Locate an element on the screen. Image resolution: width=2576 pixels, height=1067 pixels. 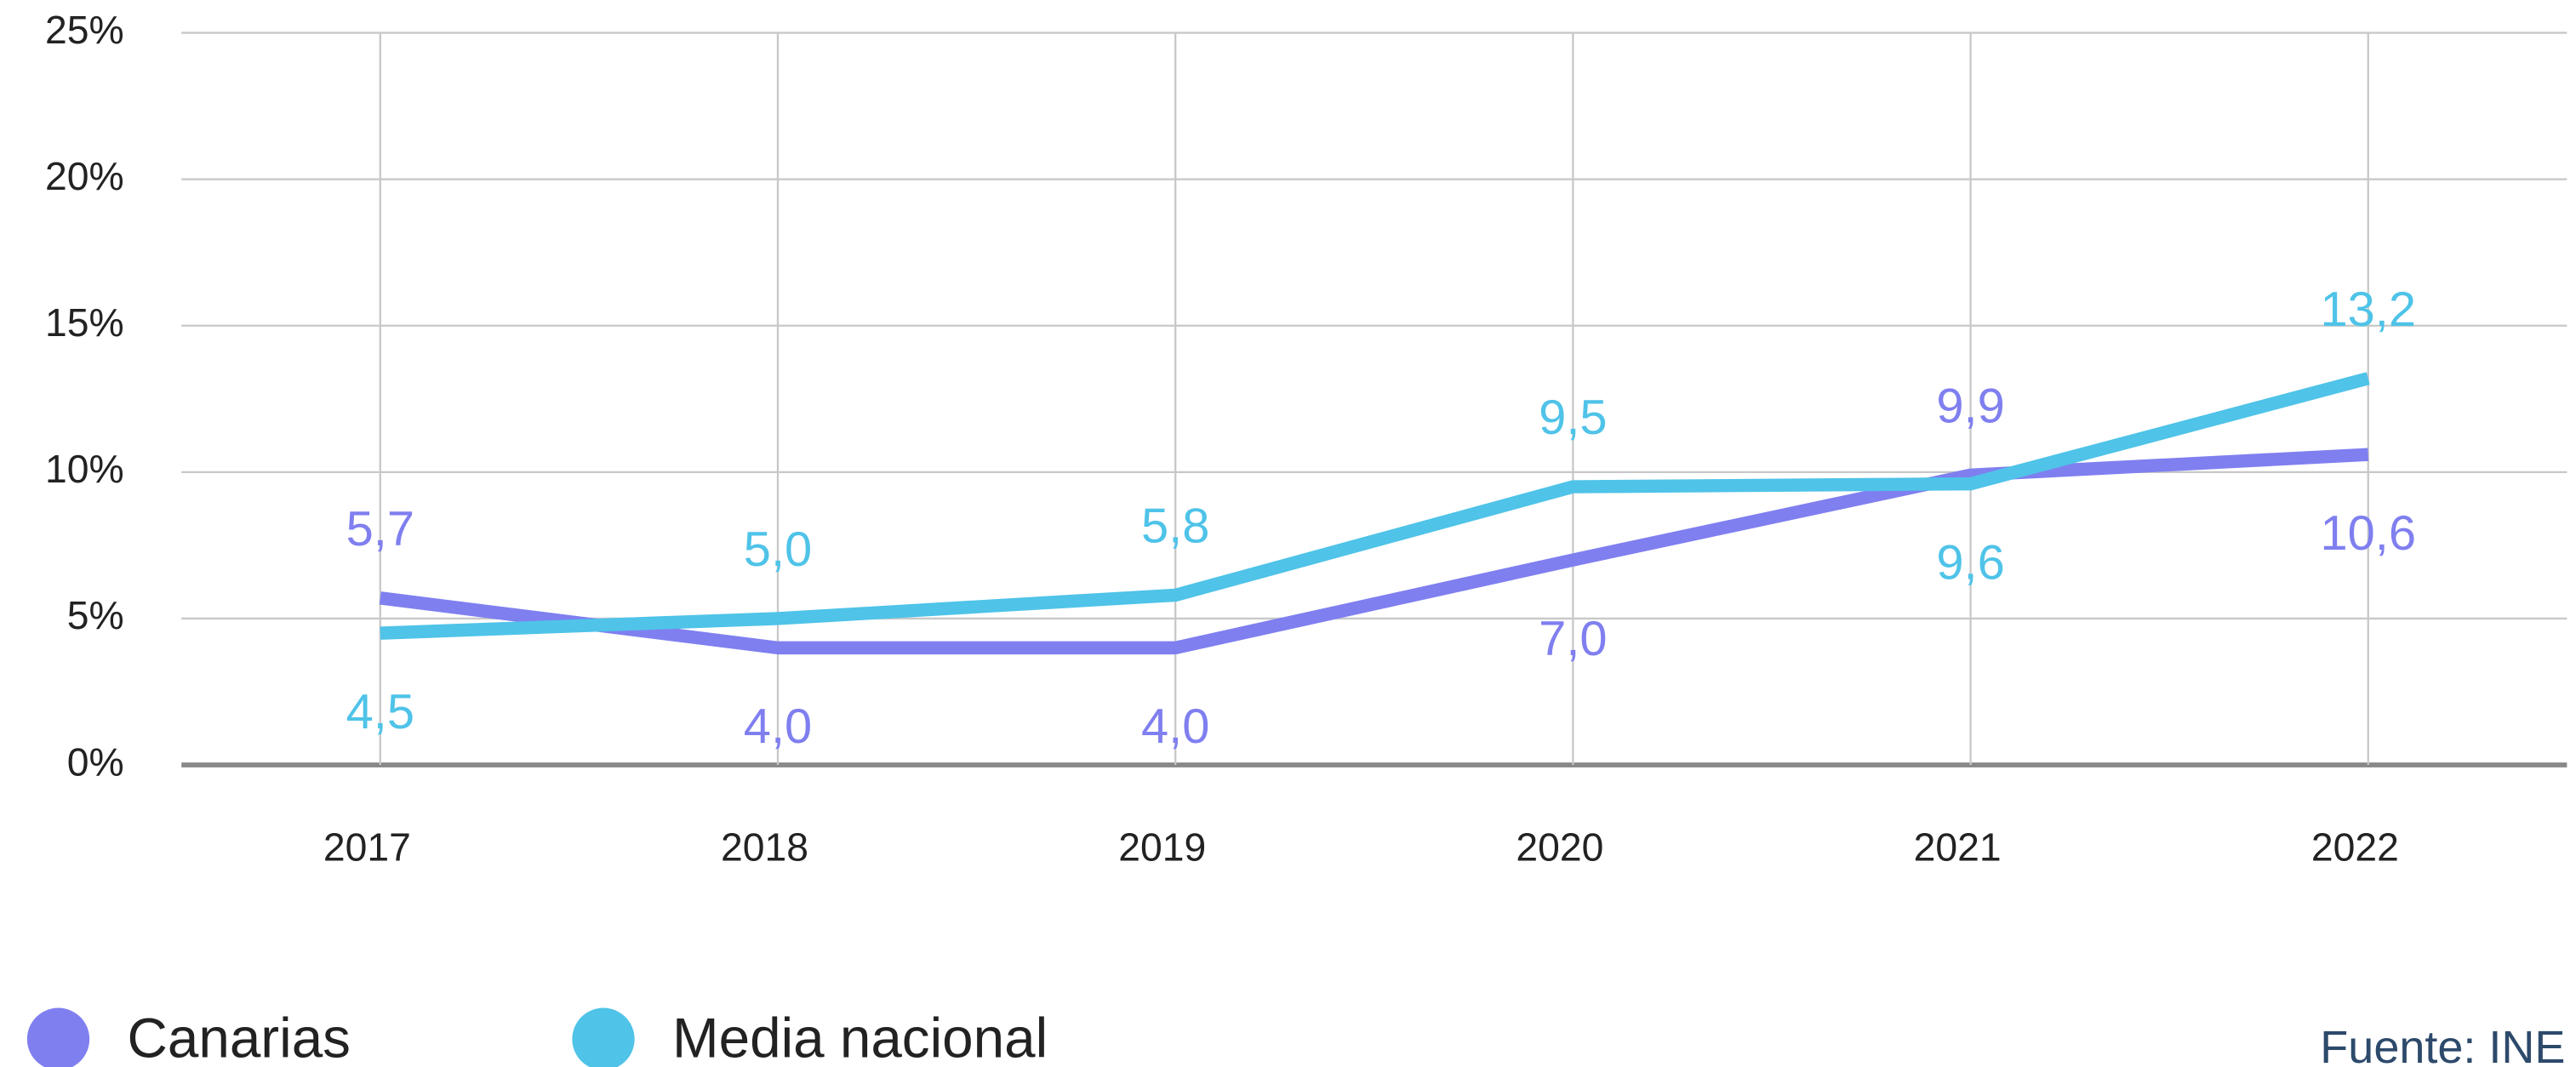
value-label: 7,0 is located at coordinates (1573, 639).